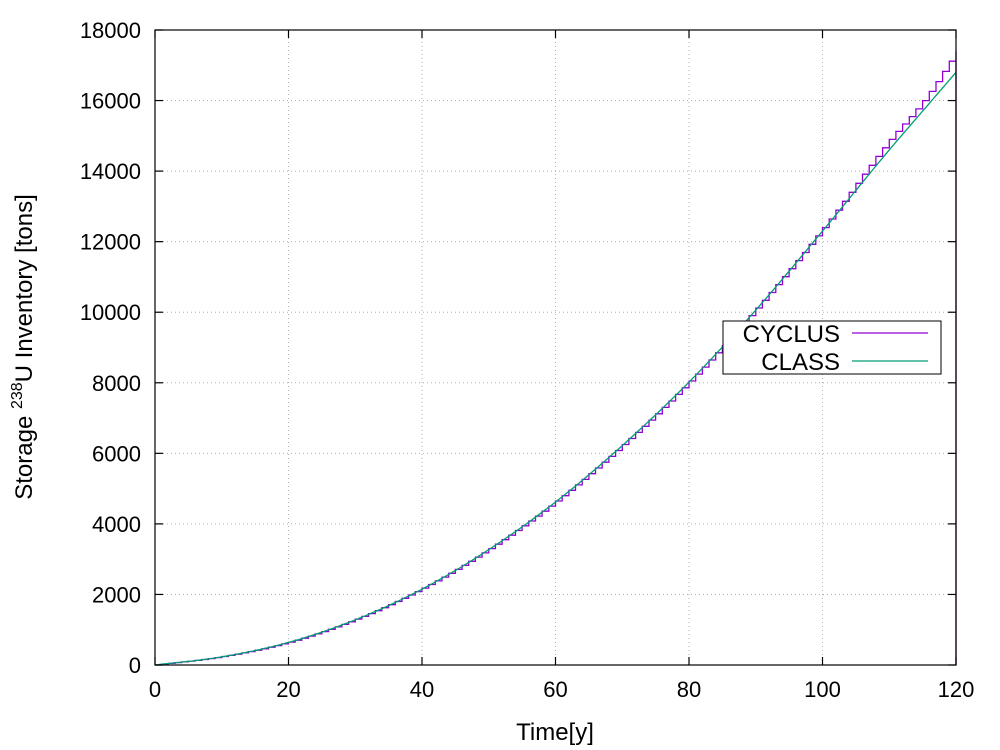  What do you see at coordinates (791, 334) in the screenshot?
I see `legend-label-cyclus: CYCLUS` at bounding box center [791, 334].